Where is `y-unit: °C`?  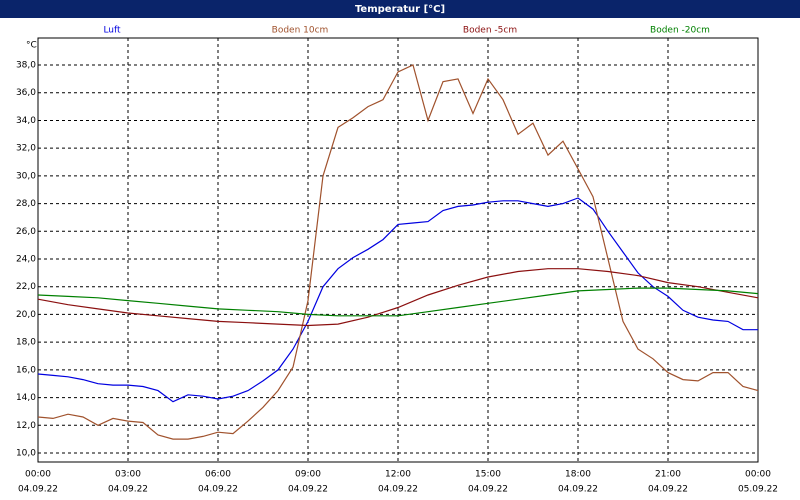 y-unit: °C is located at coordinates (31, 46).